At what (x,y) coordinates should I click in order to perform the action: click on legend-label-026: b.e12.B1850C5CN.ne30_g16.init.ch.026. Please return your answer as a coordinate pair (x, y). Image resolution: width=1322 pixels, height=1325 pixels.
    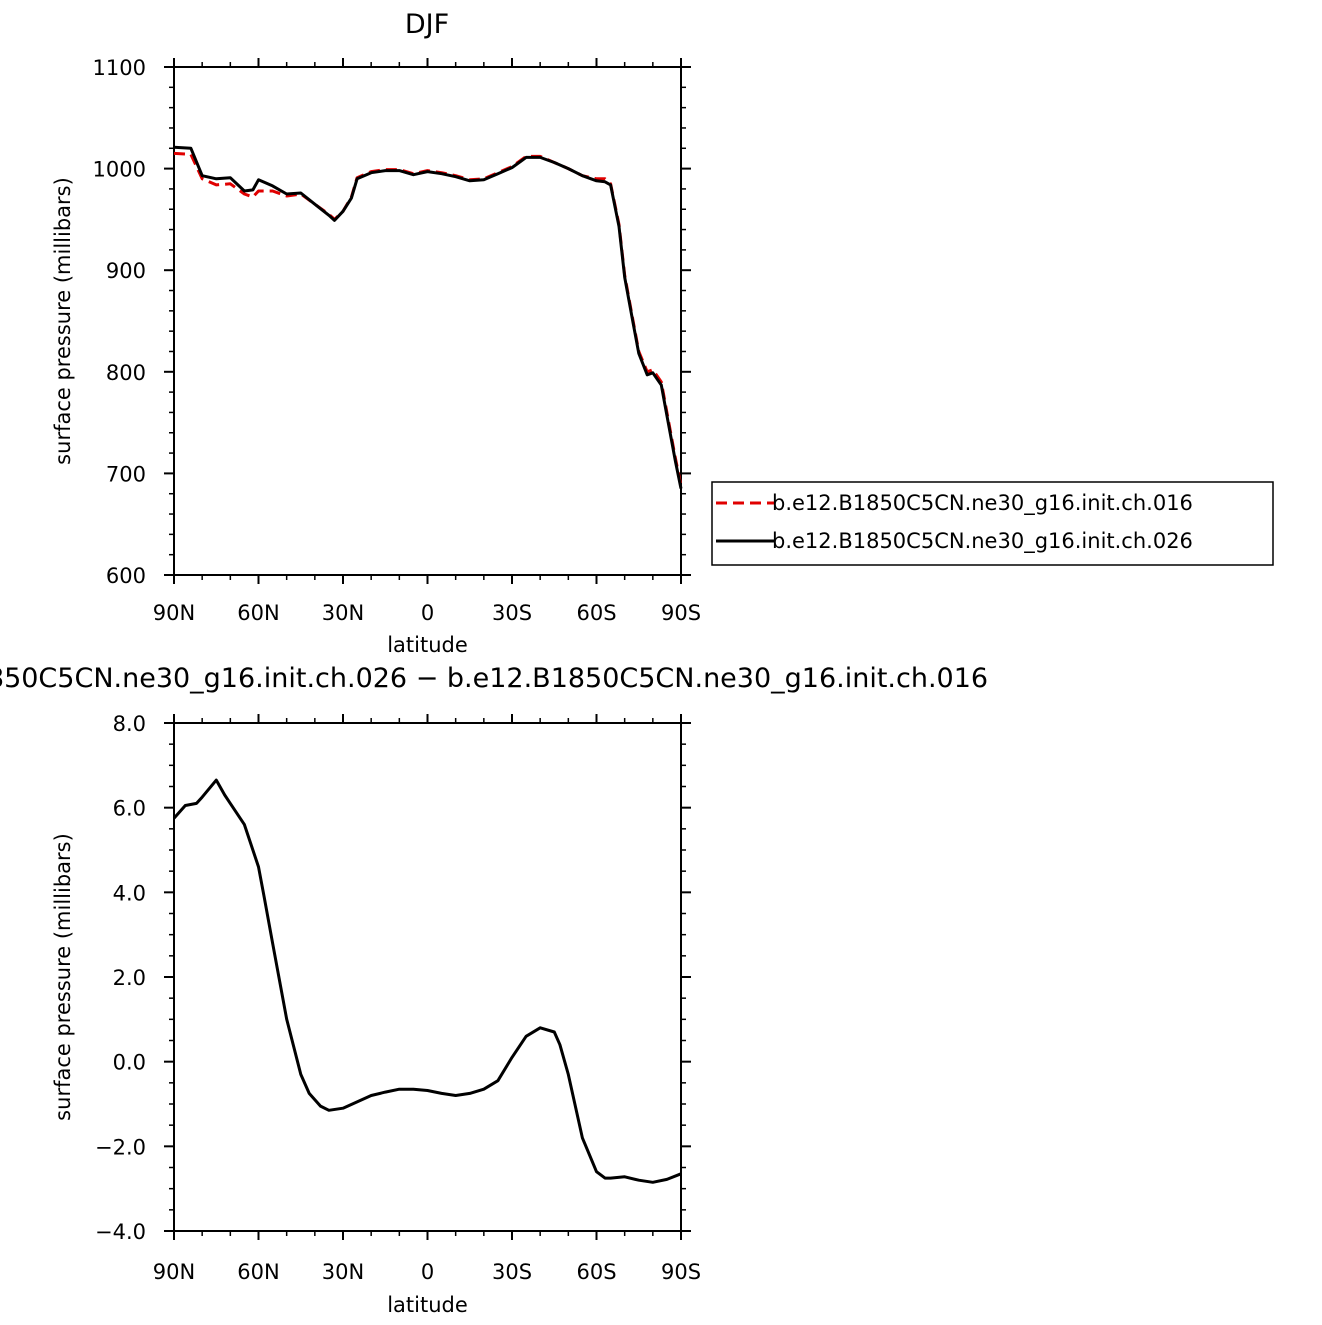
    Looking at the image, I should click on (982, 541).